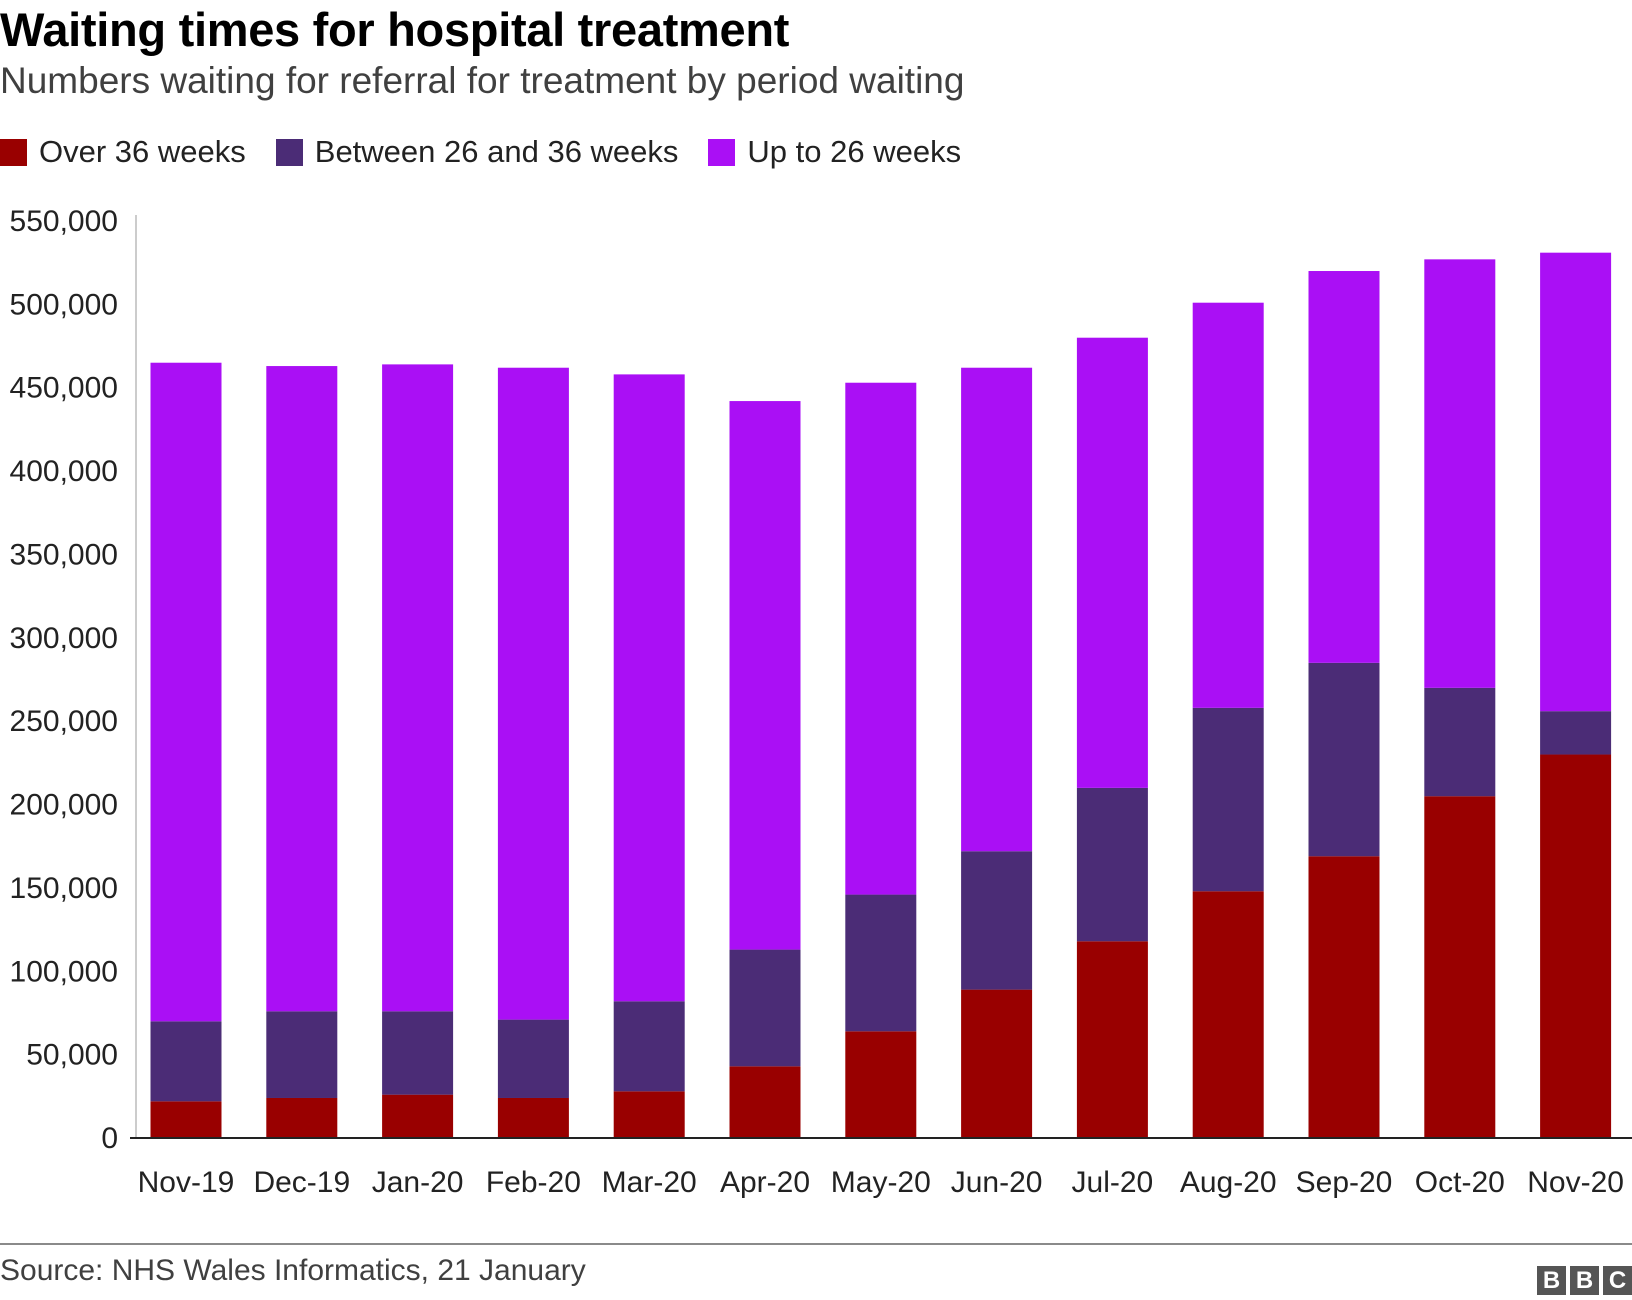 The image size is (1632, 1300). I want to click on x-tick-label: Sep-20, so click(1344, 1182).